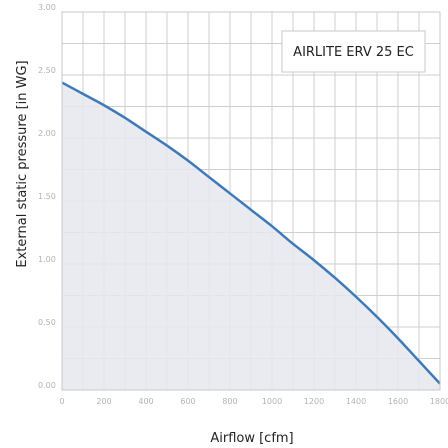  Describe the element at coordinates (356, 401) in the screenshot. I see `x-tick-label: 1400` at that location.